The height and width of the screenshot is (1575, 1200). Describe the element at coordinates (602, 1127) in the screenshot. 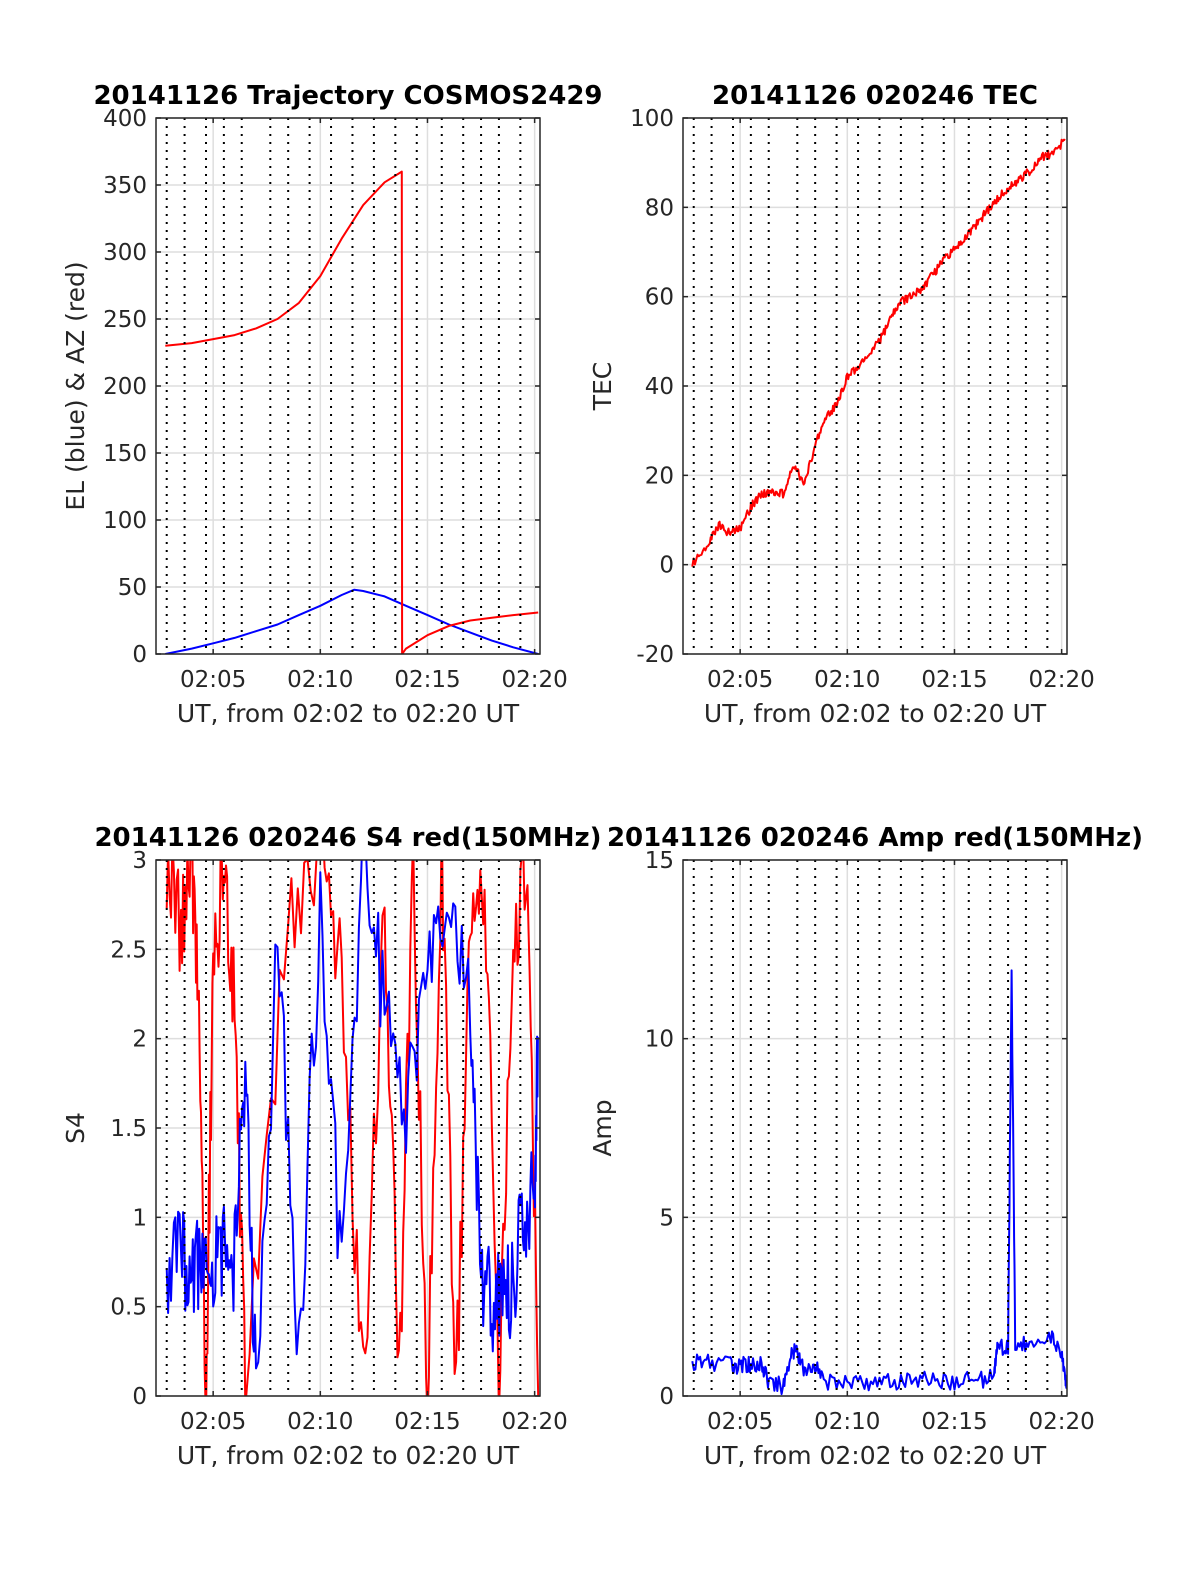

I see `y-axis-label: Amp` at that location.